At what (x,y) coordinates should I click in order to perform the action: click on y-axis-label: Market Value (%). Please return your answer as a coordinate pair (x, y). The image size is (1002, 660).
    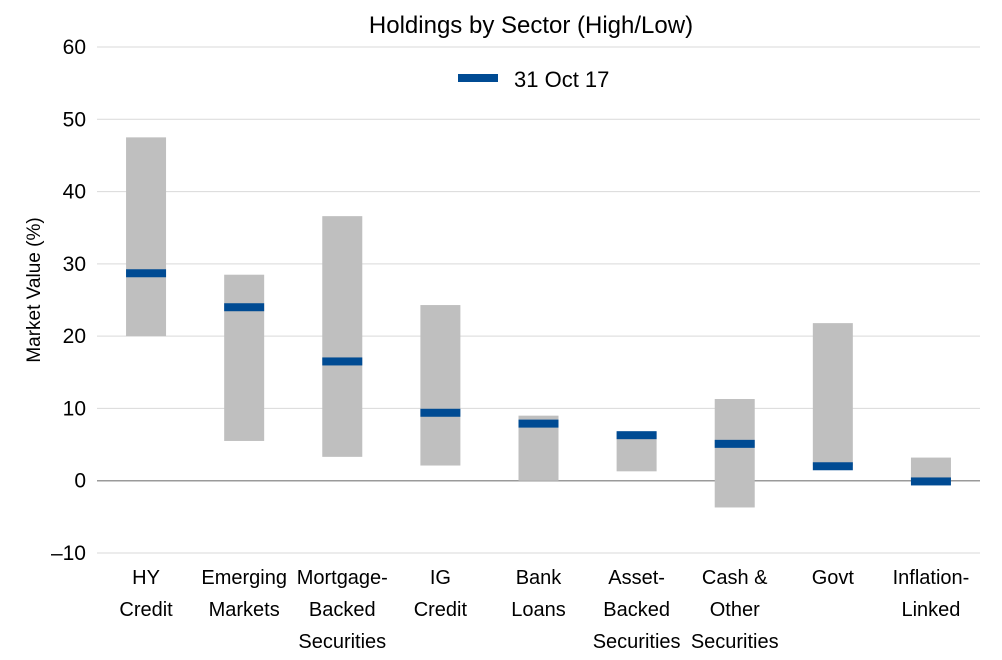
    Looking at the image, I should click on (34, 289).